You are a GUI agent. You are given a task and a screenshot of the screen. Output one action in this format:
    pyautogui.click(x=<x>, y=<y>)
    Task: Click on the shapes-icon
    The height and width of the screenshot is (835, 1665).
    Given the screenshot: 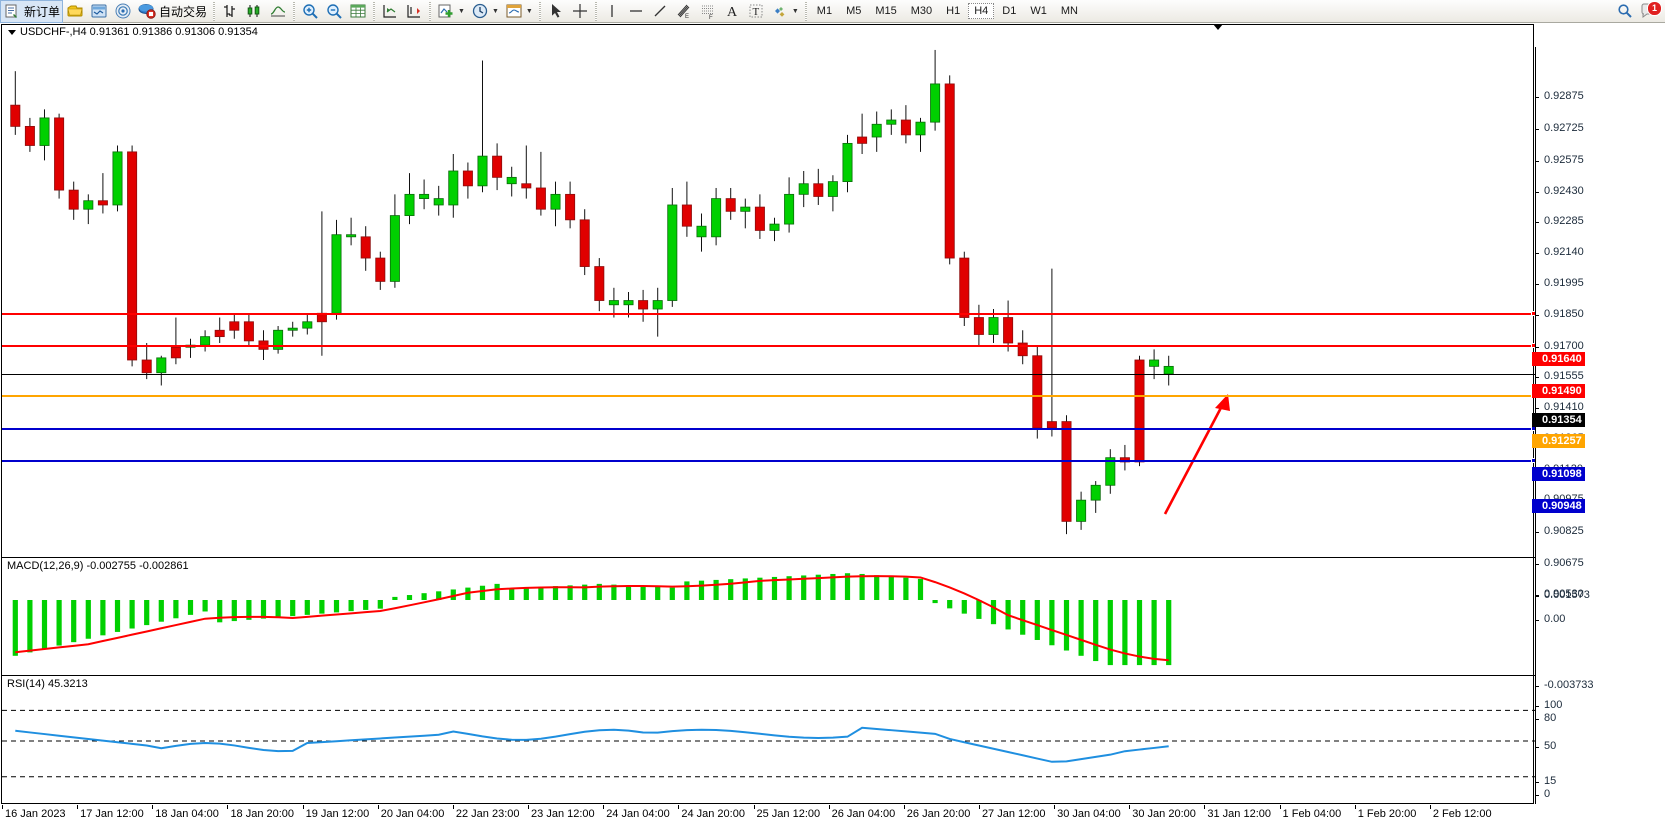 What is the action you would take?
    pyautogui.click(x=780, y=11)
    